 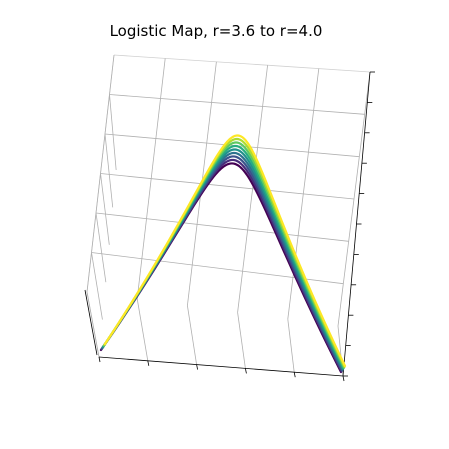 What do you see at coordinates (221, 366) in the screenshot?
I see `x-axis-spine` at bounding box center [221, 366].